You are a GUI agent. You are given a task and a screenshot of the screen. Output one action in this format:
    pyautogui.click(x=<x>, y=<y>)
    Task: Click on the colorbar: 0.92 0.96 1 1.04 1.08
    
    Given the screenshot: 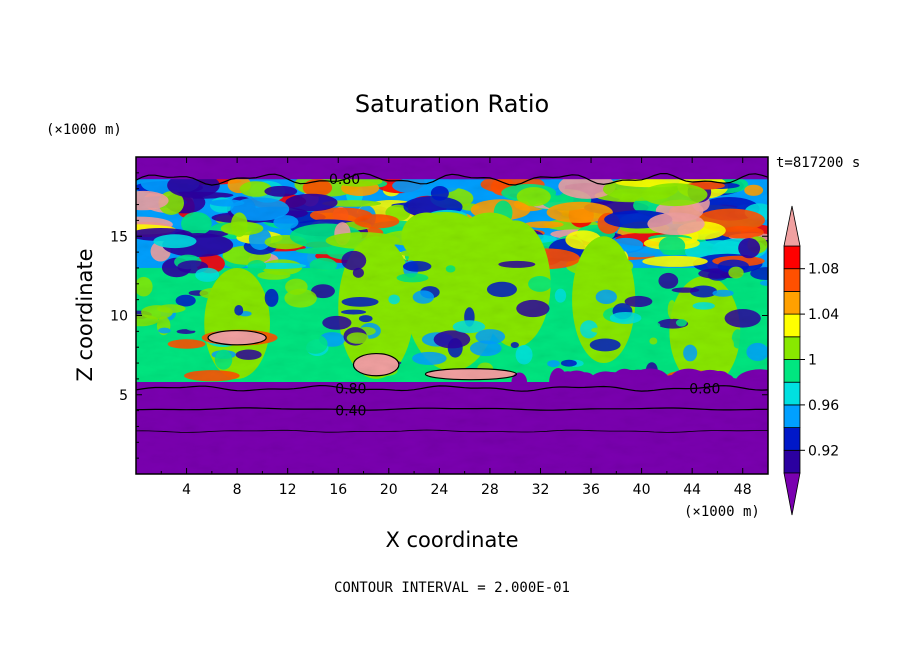 What is the action you would take?
    pyautogui.click(x=811, y=360)
    